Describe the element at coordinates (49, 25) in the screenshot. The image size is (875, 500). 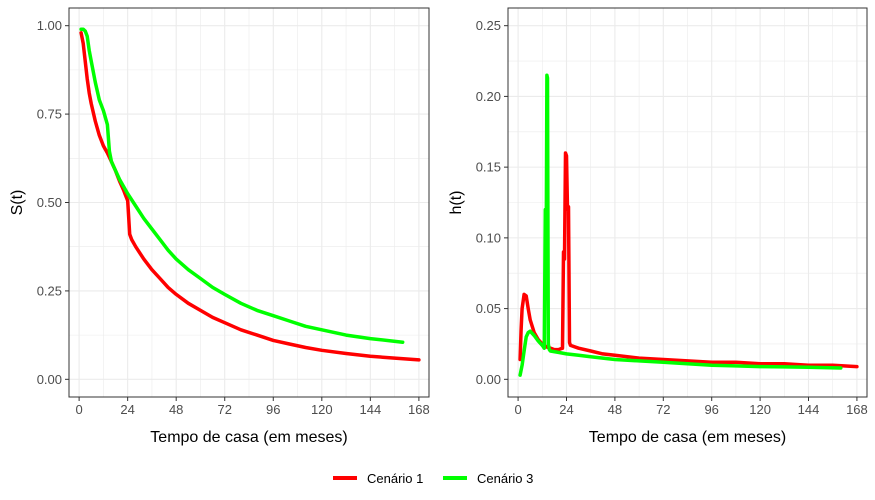
I see `y-tick-label: 1.00` at that location.